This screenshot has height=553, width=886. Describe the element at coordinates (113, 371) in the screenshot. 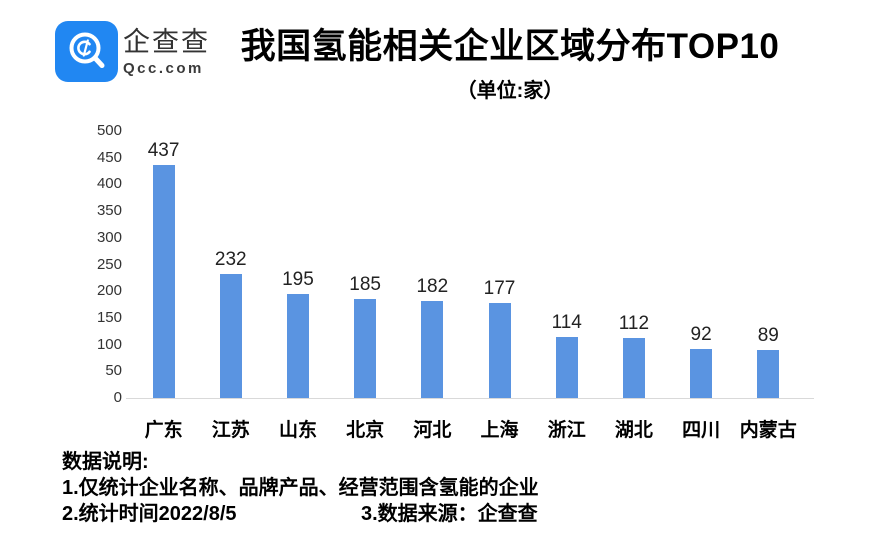

I see `y-tick-label: 50` at that location.